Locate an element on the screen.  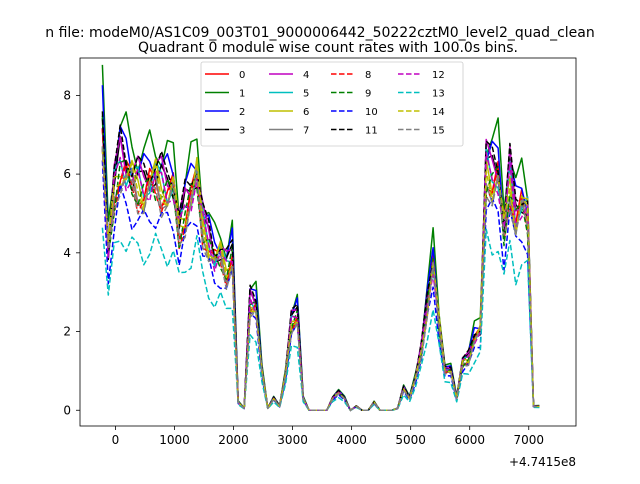
legend-label-0: 0 is located at coordinates (242, 75).